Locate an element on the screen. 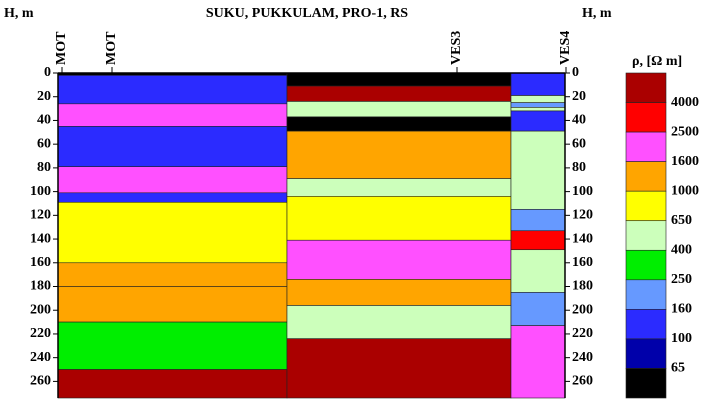  legend-label: 650 is located at coordinates (681, 220).